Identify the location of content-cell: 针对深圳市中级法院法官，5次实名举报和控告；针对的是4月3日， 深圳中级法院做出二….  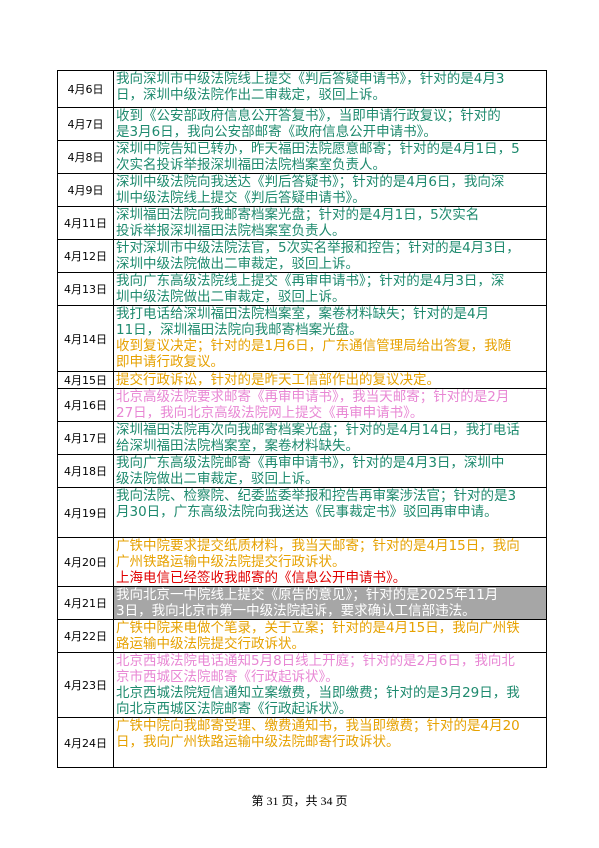
(330, 256).